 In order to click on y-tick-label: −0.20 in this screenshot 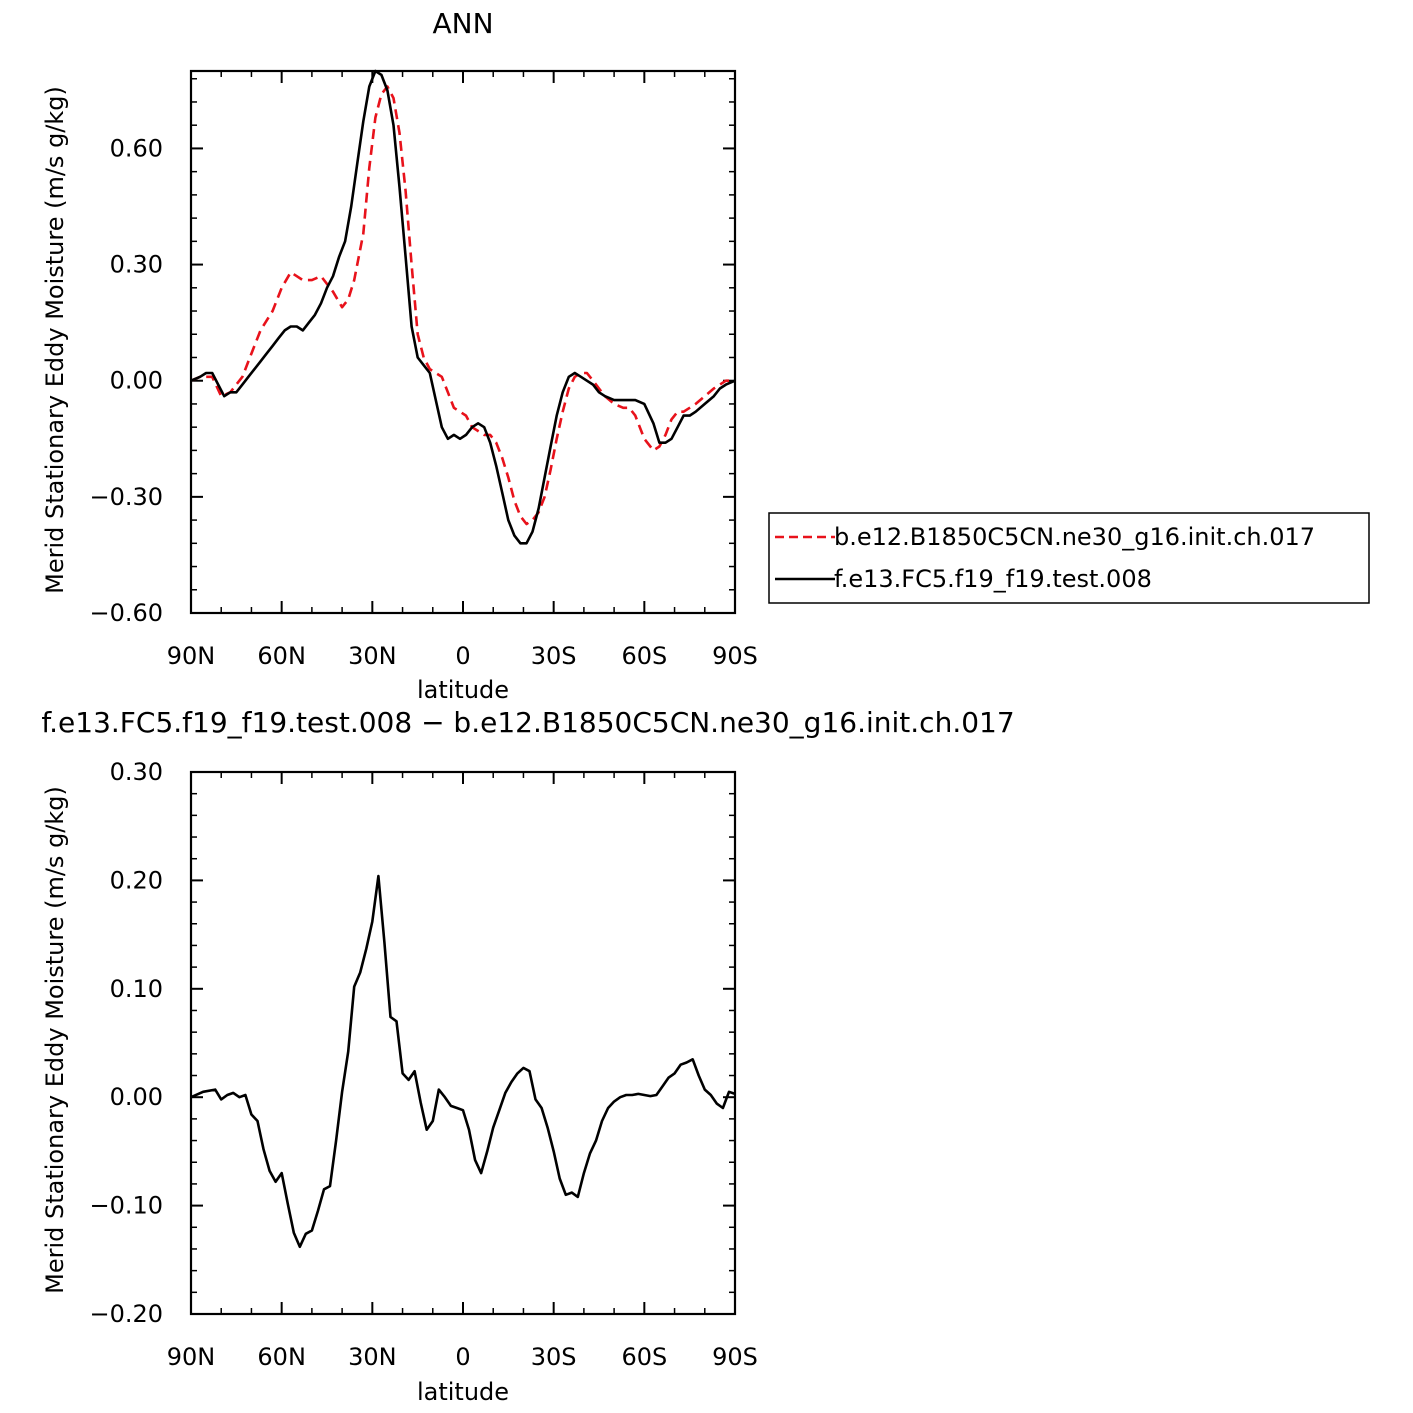, I will do `click(126, 1314)`.